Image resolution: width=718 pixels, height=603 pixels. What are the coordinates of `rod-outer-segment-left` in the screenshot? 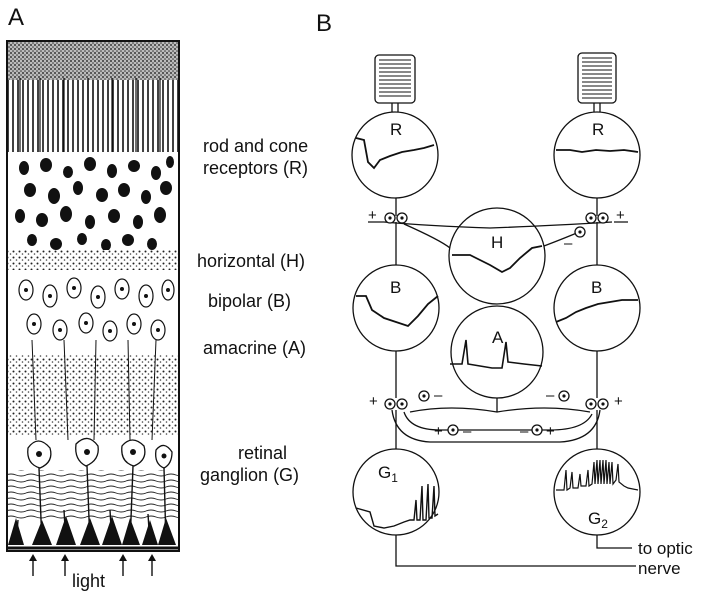 It's located at (395, 83).